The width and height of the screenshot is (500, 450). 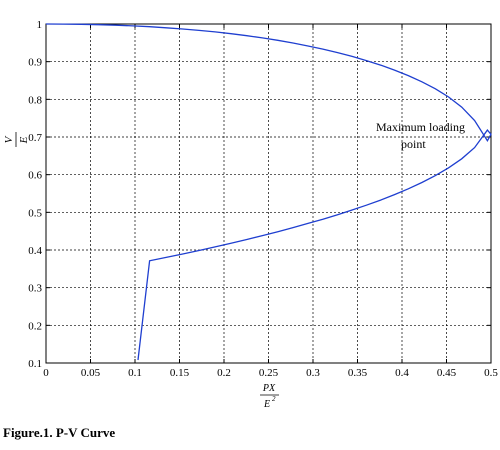 I want to click on x-tick-labels: 0 0.05 0.1 0.15 0.2 0.25 0.3 0.35 0.4 0.45 0.5, so click(x=270, y=373).